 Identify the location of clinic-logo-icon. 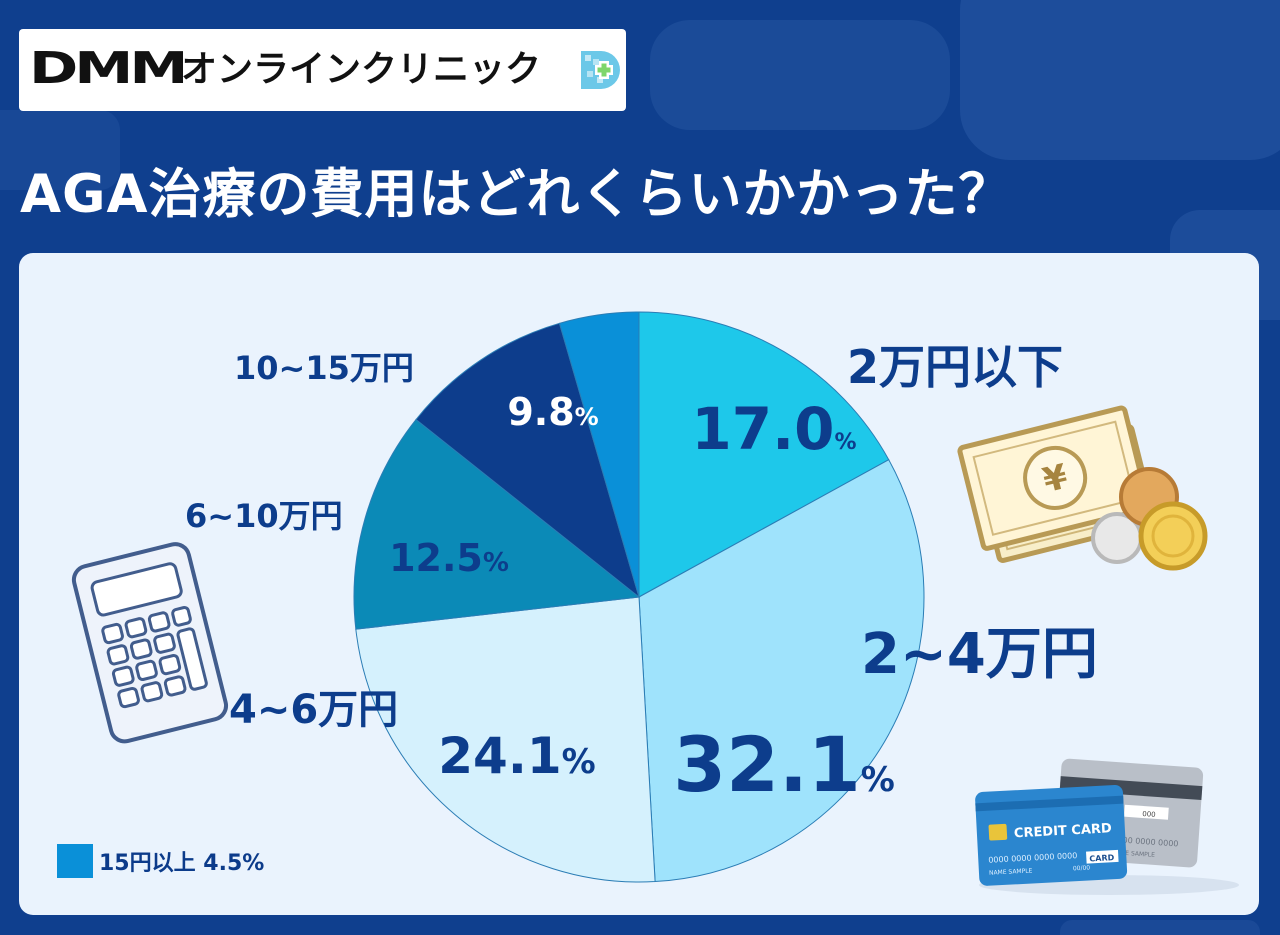
(600, 70).